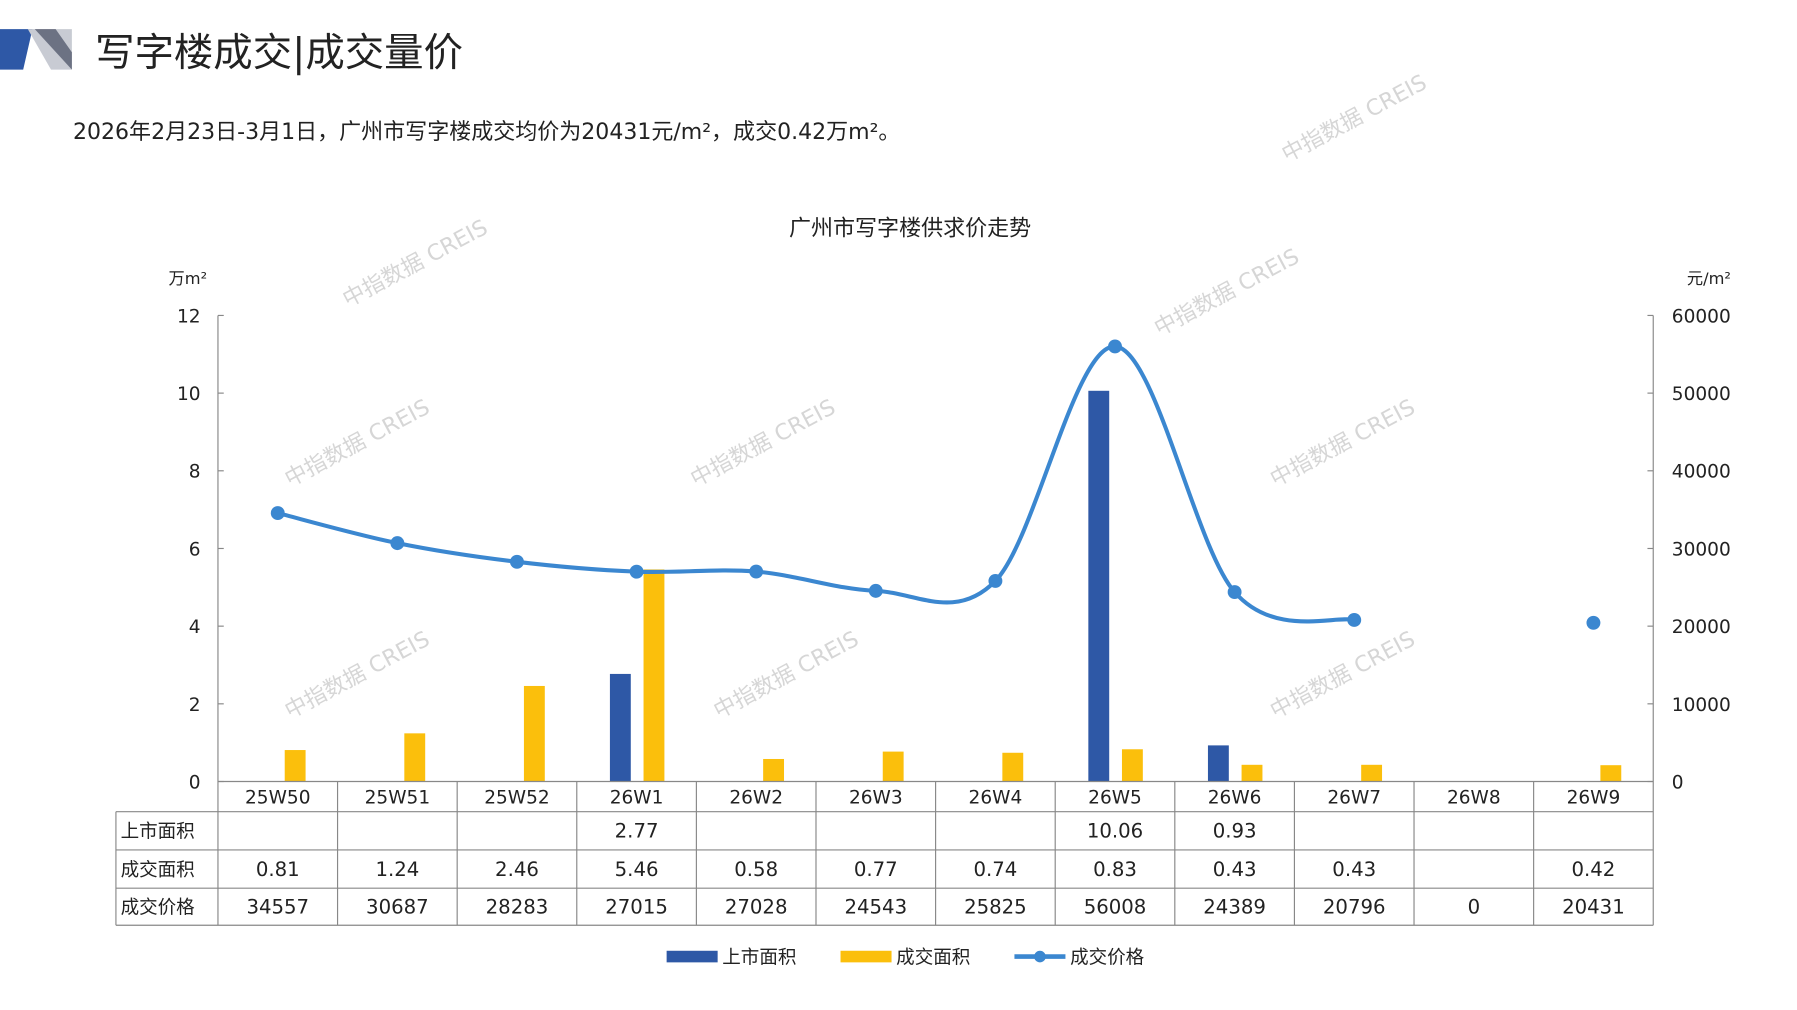 The width and height of the screenshot is (1797, 1010). What do you see at coordinates (1107, 958) in the screenshot?
I see `legend-label: 成交价格` at bounding box center [1107, 958].